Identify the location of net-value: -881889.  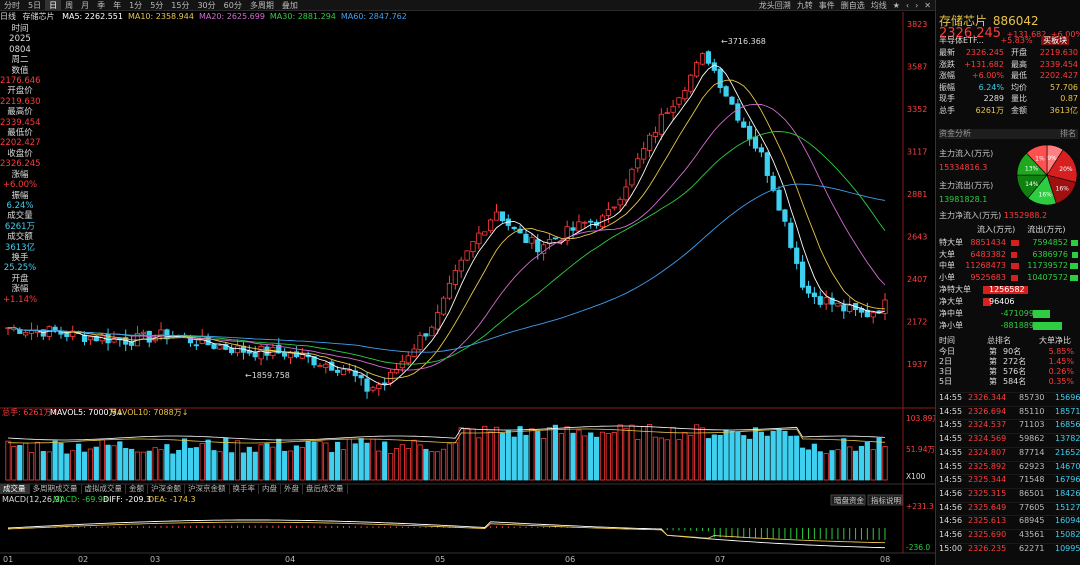
(1017, 325).